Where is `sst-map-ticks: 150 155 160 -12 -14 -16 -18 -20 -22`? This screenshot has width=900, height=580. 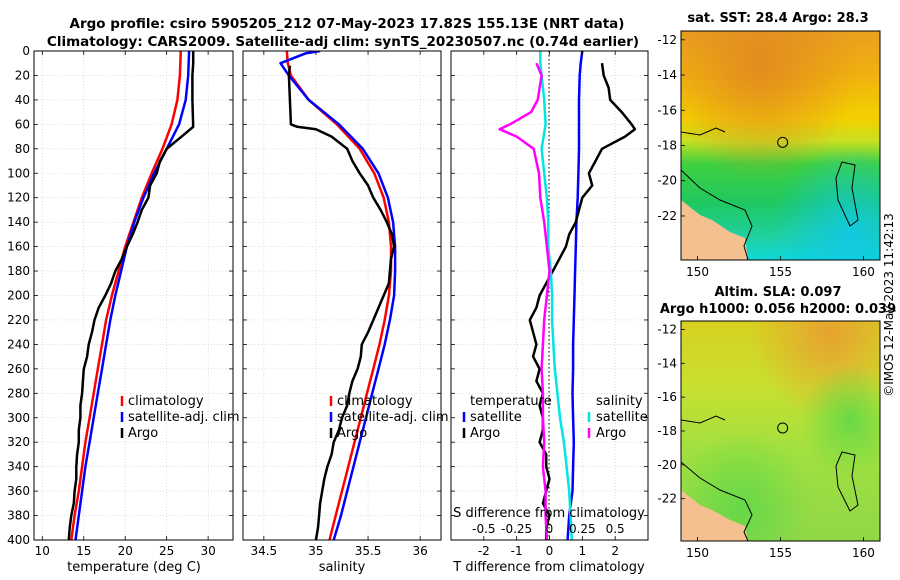 sst-map-ticks: 150 155 160 -12 -14 -16 -18 -20 -22 is located at coordinates (765, 156).